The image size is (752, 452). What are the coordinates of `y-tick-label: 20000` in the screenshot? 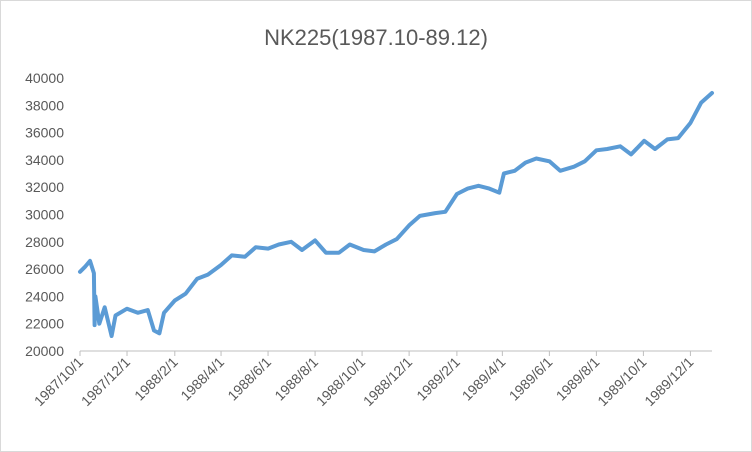 It's located at (44, 351).